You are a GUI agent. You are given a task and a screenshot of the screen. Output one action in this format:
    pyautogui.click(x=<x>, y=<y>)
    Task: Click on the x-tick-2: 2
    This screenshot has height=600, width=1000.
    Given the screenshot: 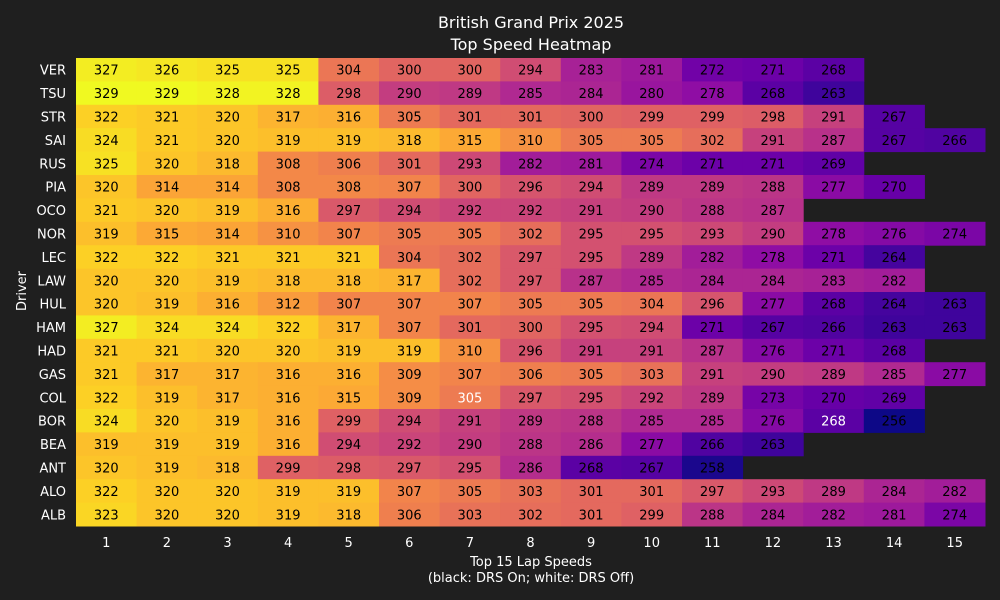 What is the action you would take?
    pyautogui.click(x=167, y=543)
    